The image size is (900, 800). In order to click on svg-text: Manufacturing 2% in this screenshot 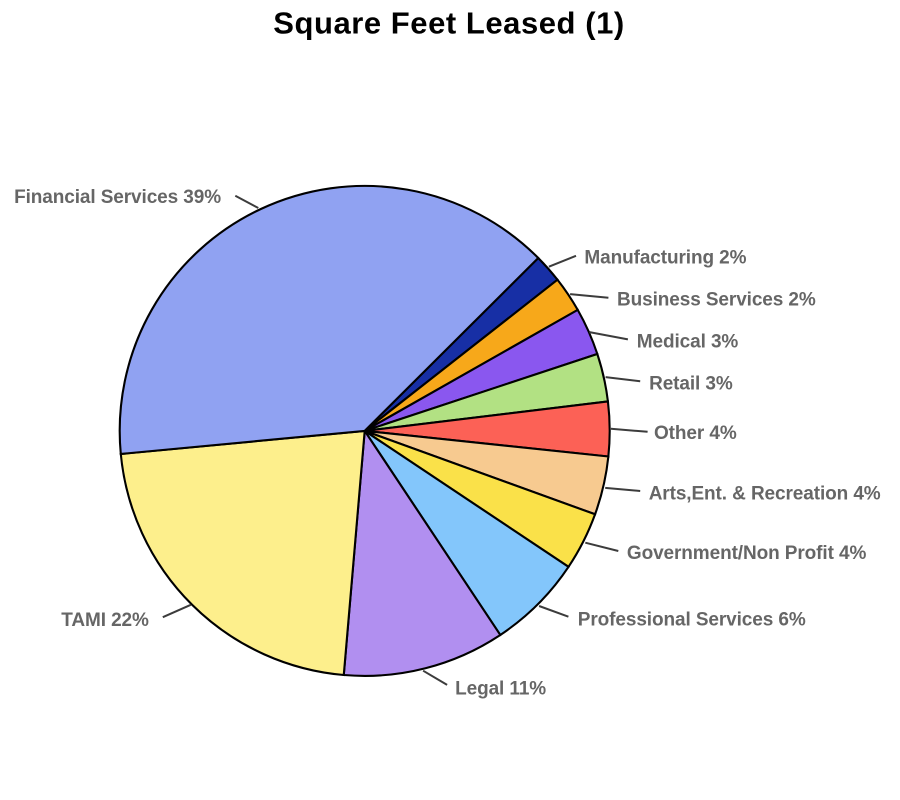, I will do `click(665, 258)`.